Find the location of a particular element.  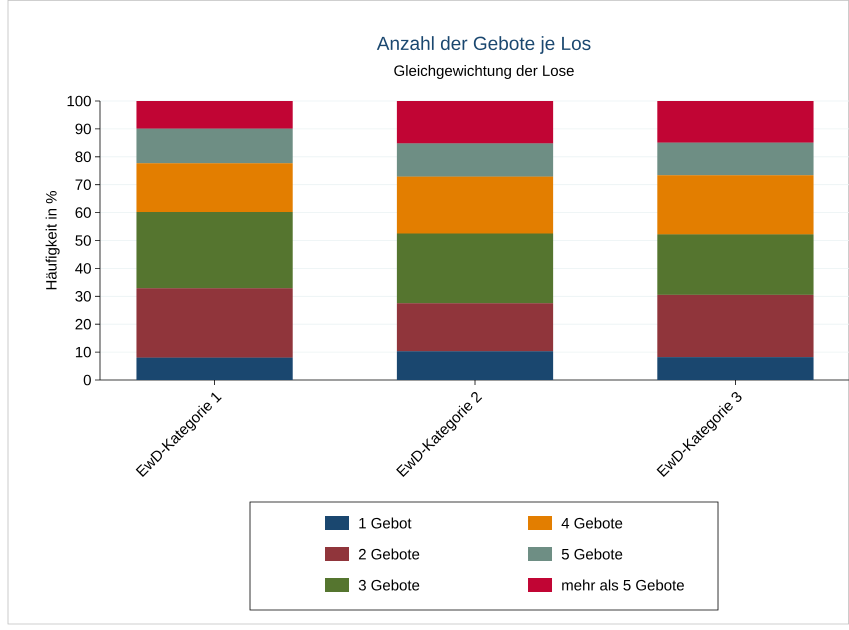

chart-title: Anzahl der Gebote je Los is located at coordinates (483, 45).